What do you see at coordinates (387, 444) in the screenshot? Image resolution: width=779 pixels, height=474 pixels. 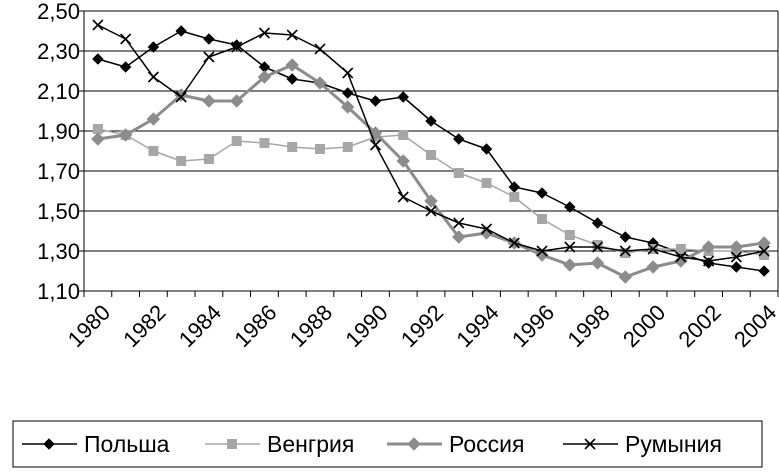 I see `legend: Польша Венгрия Россия Румыния` at bounding box center [387, 444].